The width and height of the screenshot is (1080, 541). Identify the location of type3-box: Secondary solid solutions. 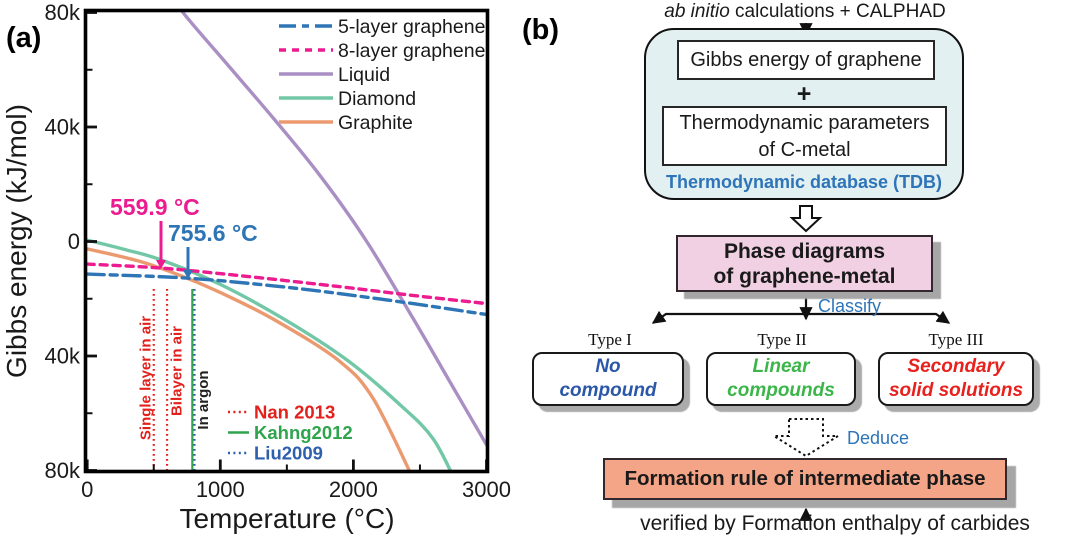
(956, 379).